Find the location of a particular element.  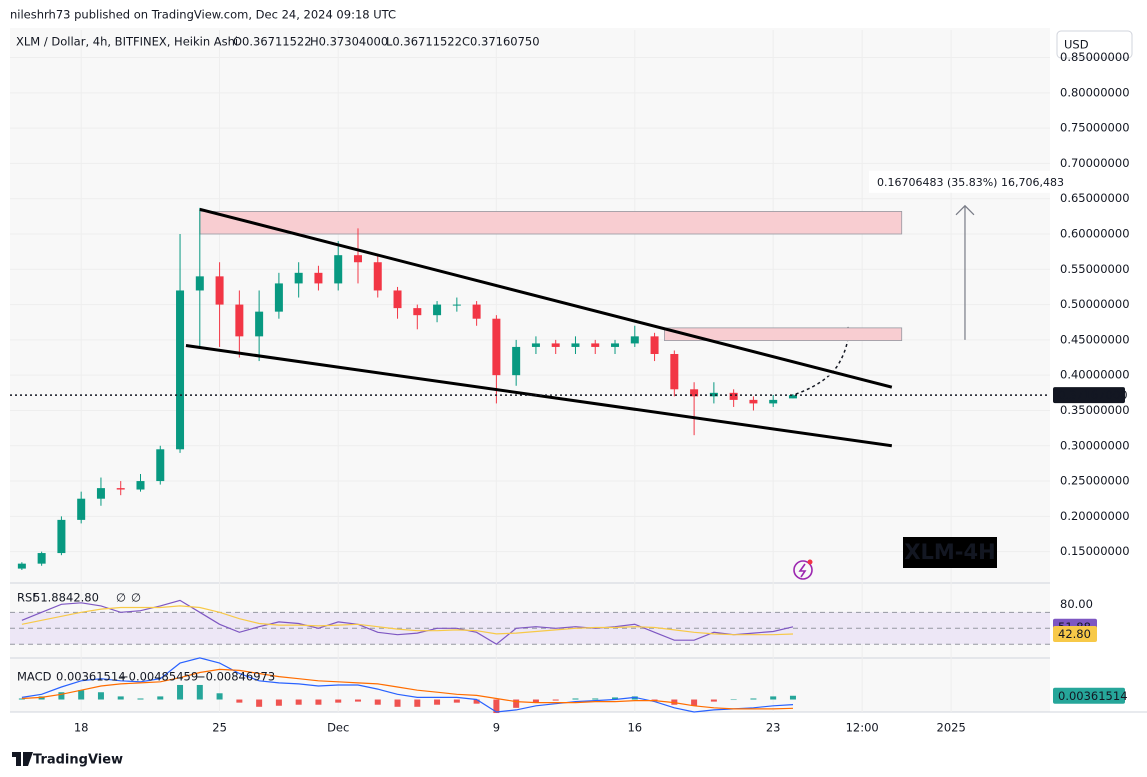

alert-dot is located at coordinates (810, 562).